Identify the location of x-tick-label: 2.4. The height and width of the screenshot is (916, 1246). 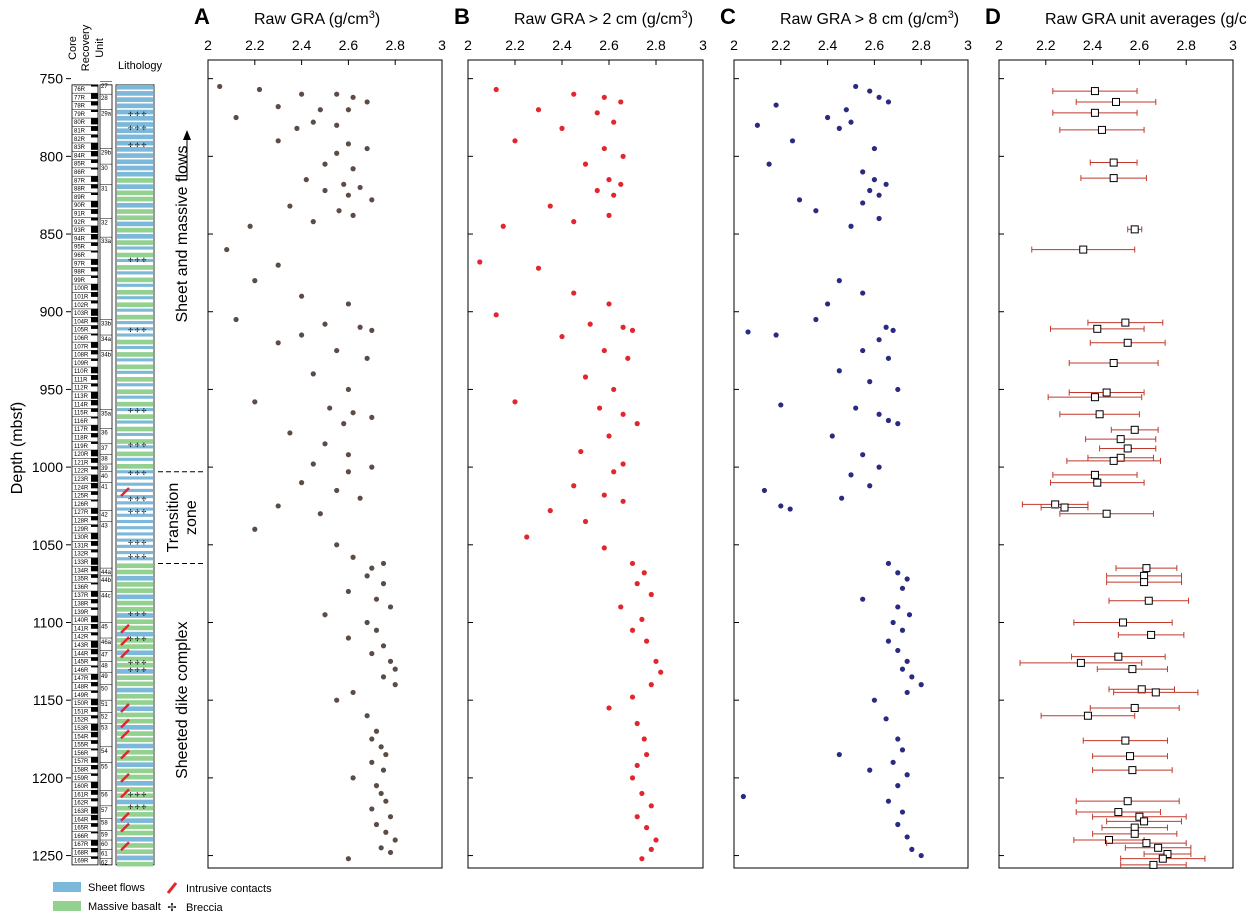
(1093, 45).